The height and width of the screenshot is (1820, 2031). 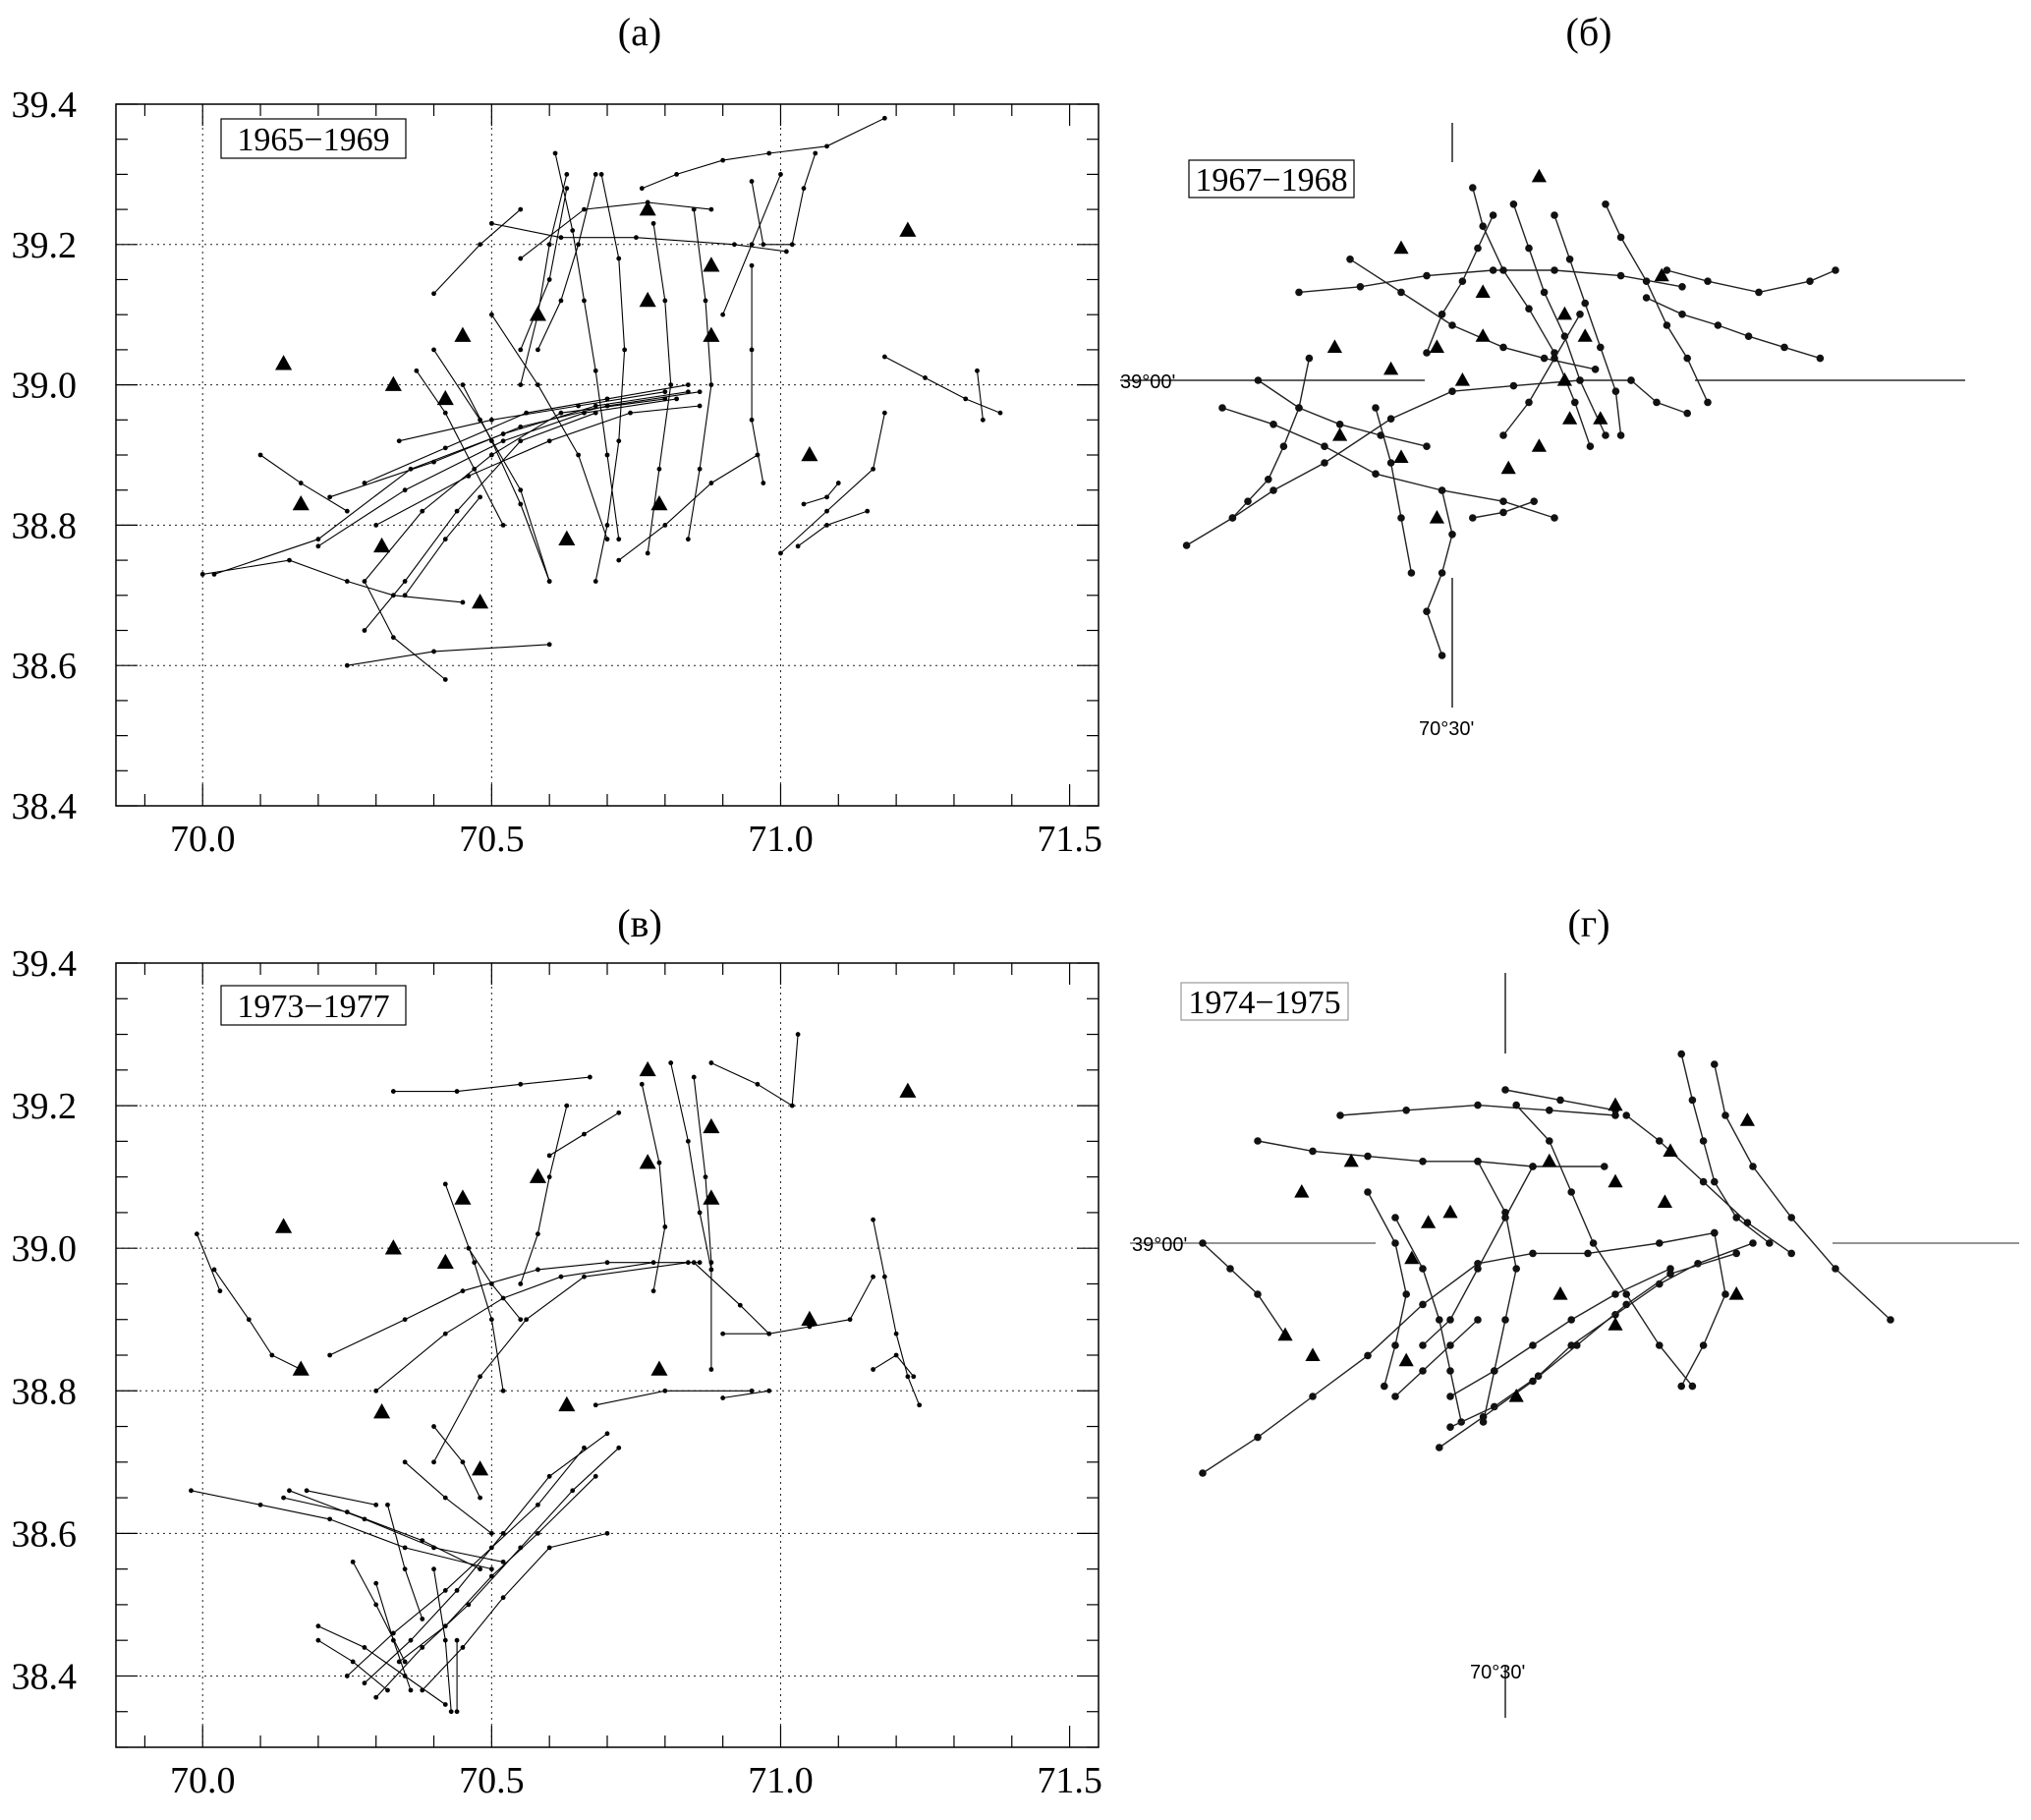 What do you see at coordinates (45, 105) in the screenshot?
I see `y-tick-label: 39.4` at bounding box center [45, 105].